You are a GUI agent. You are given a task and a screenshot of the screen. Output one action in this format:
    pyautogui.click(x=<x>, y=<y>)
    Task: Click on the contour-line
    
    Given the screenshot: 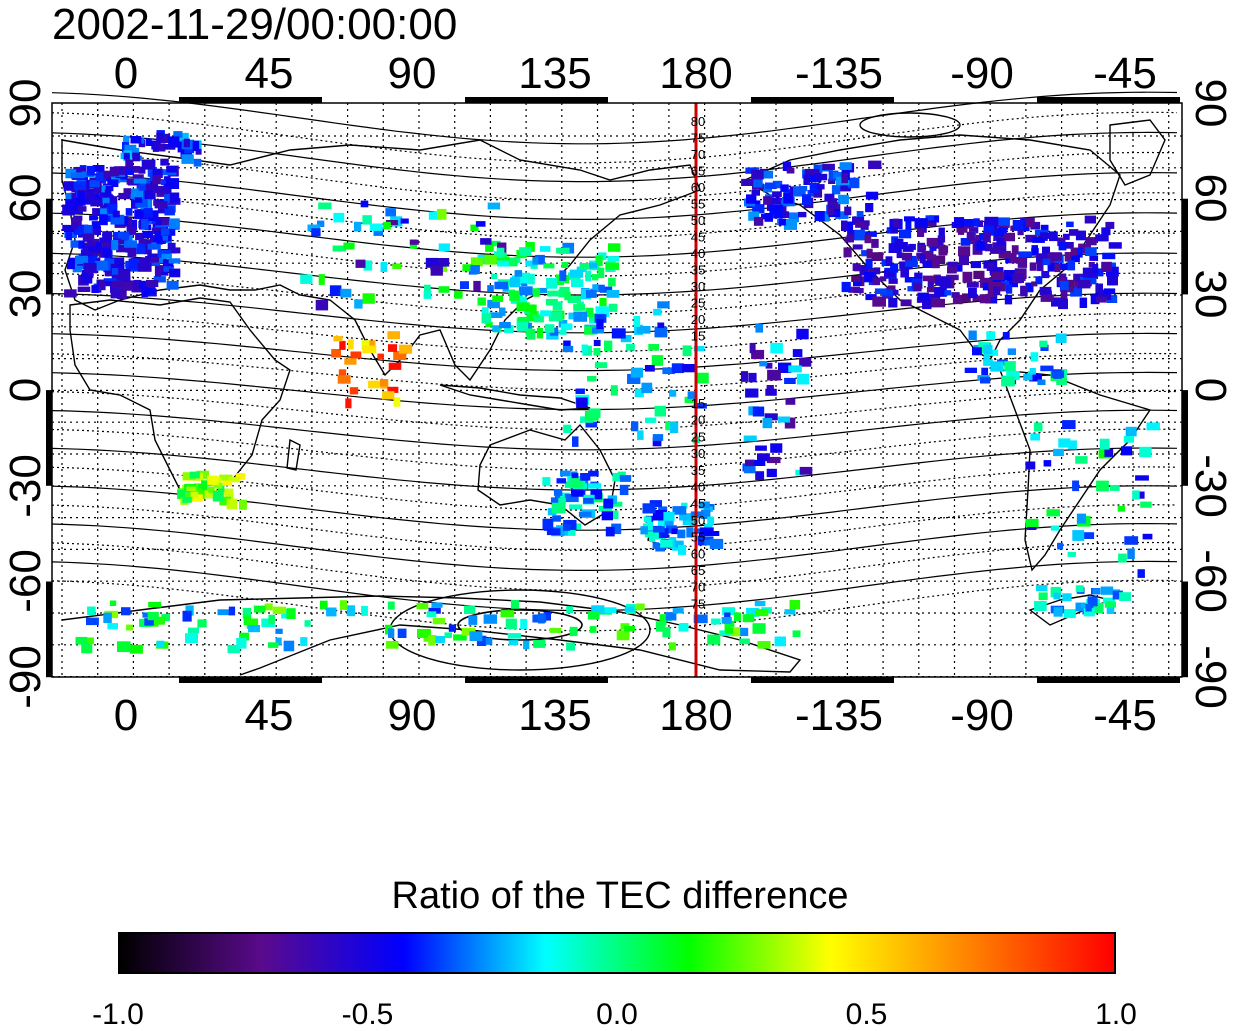 What is the action you would take?
    pyautogui.click(x=614, y=118)
    